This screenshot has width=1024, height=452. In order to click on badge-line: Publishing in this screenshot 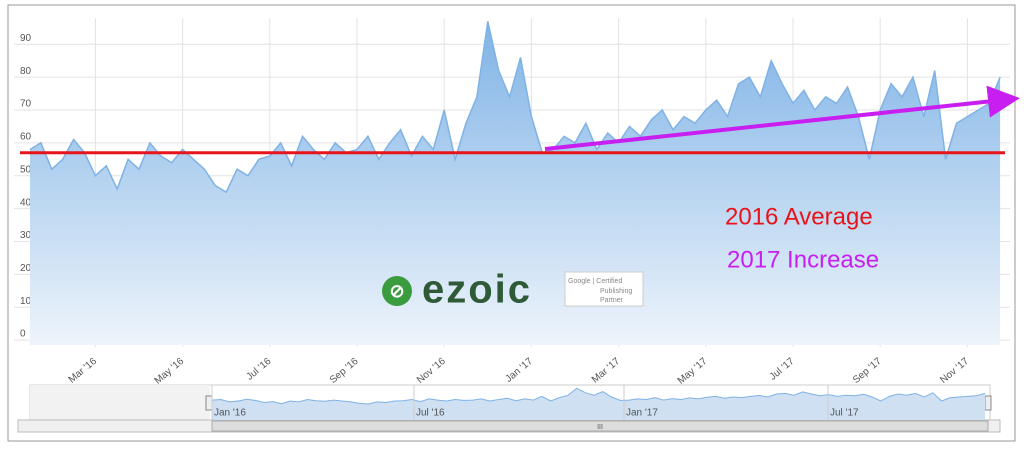, I will do `click(616, 291)`.